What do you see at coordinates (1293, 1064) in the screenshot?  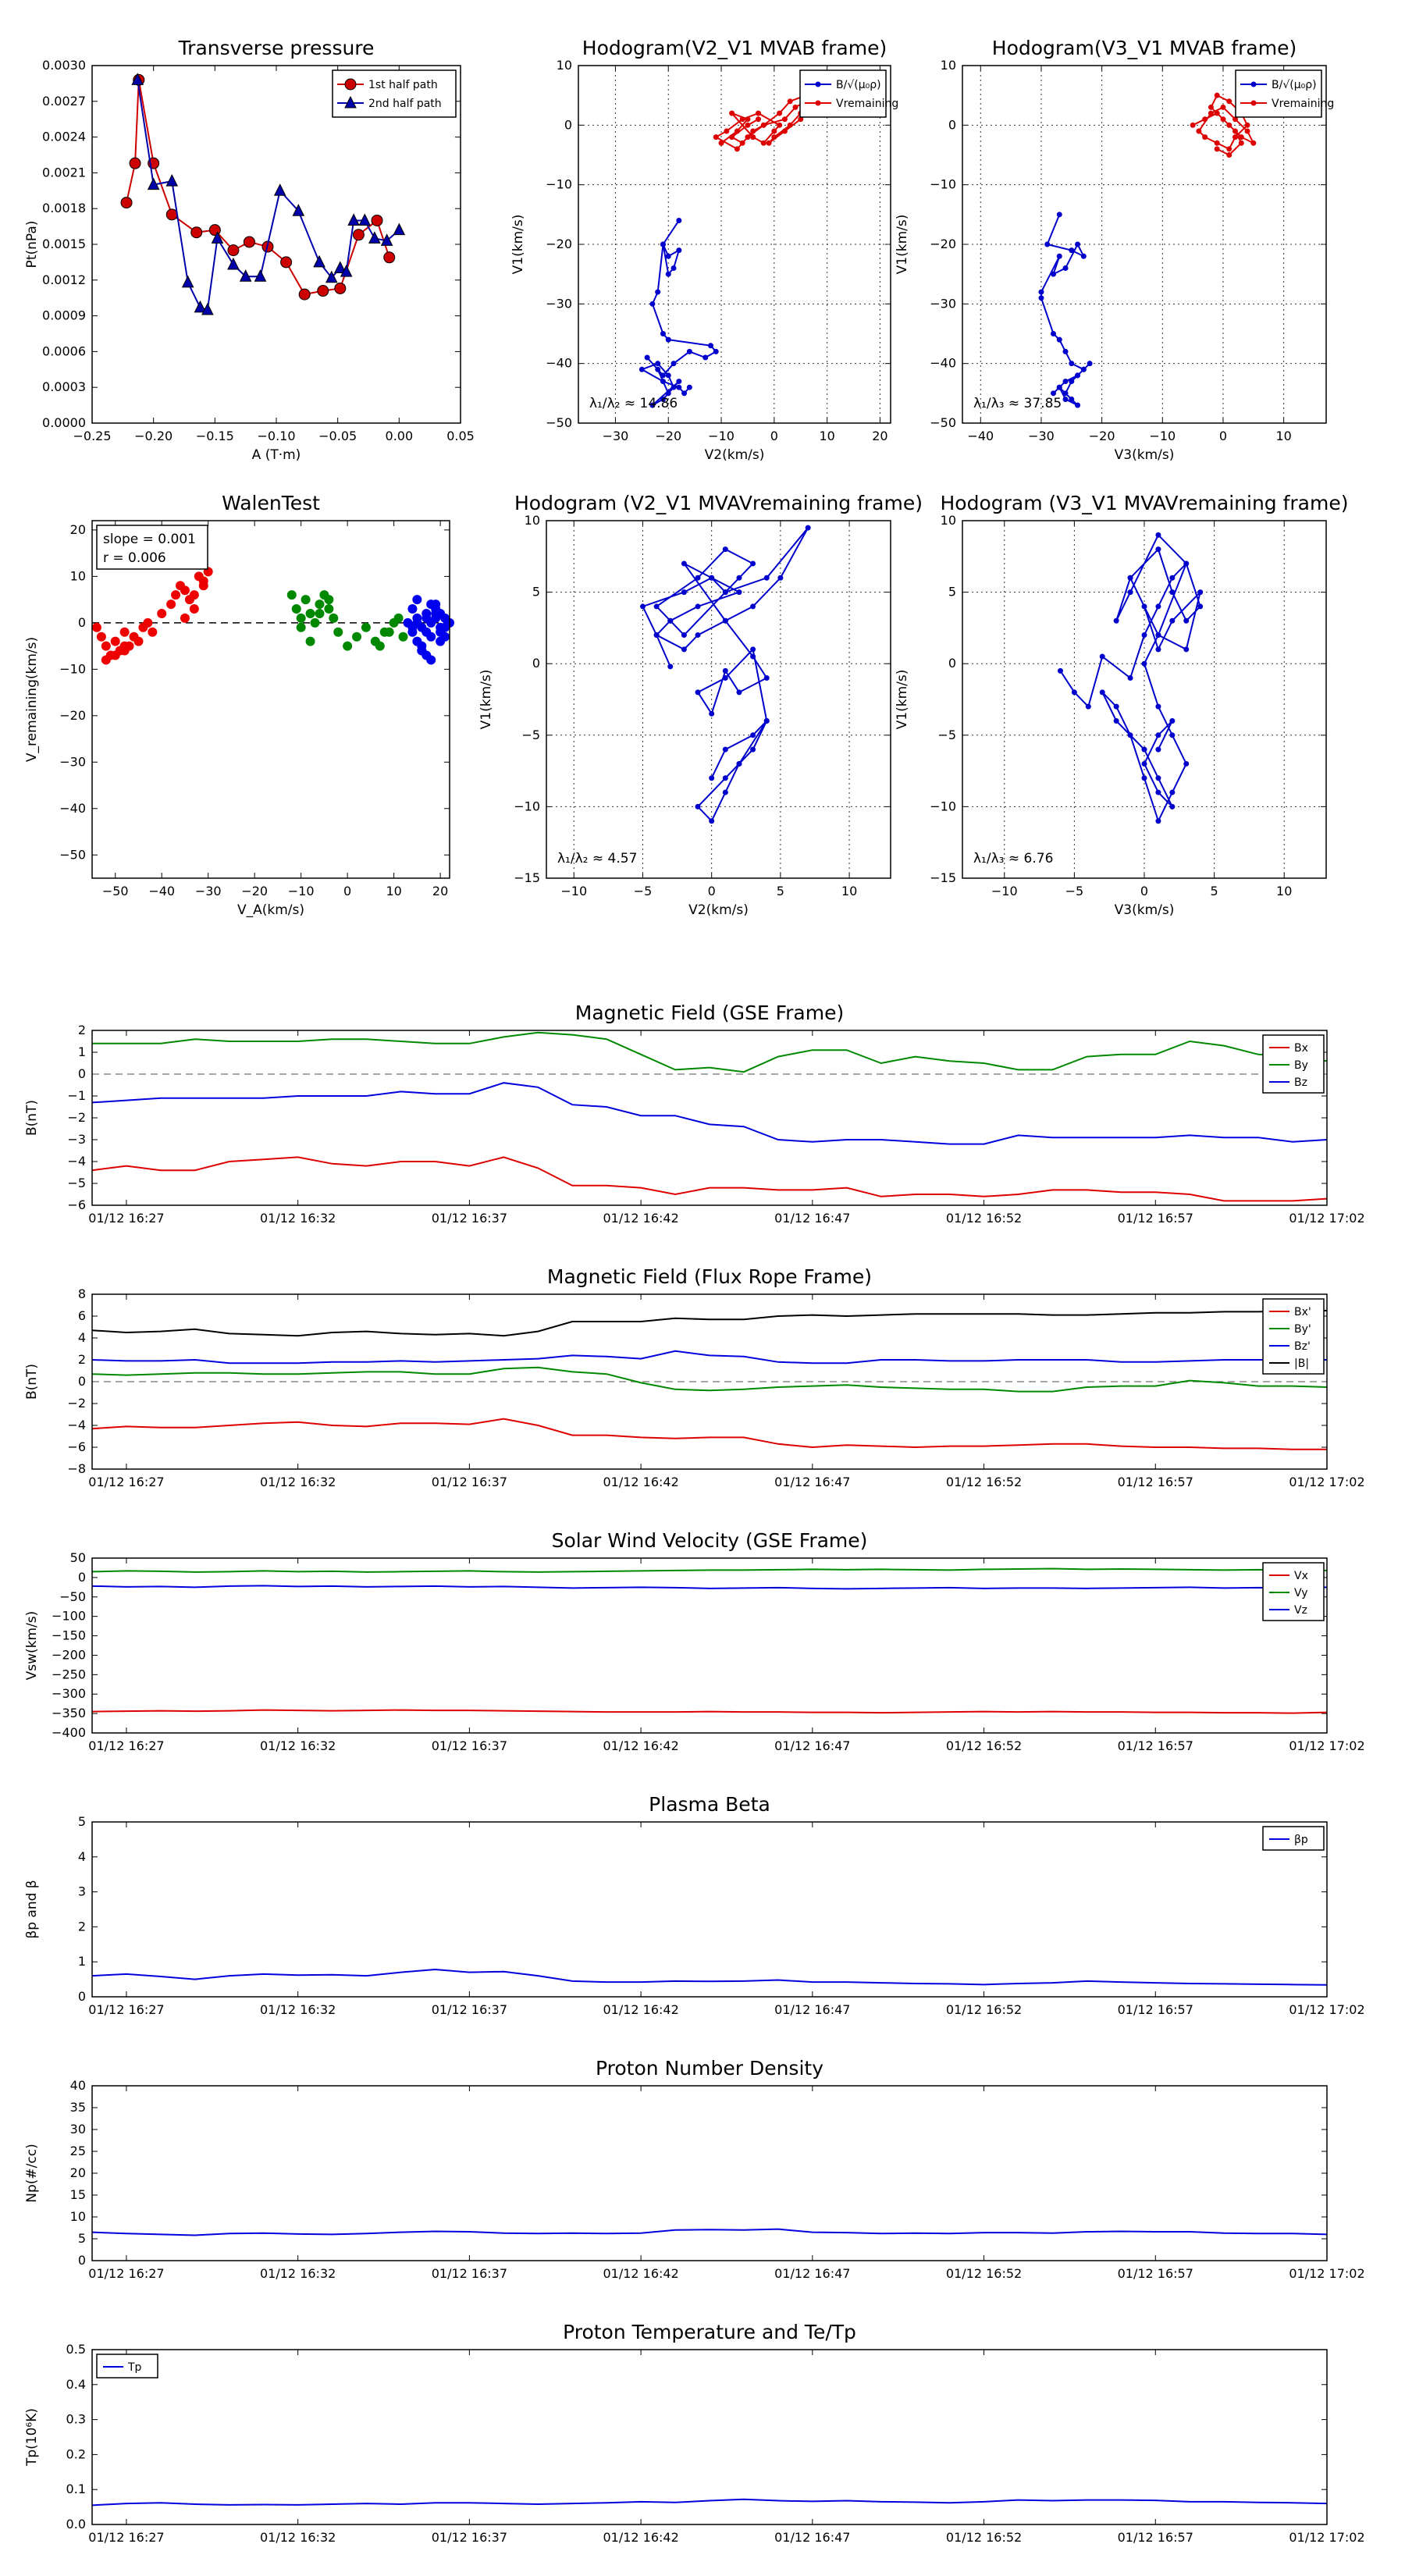 I see `legend: Bx By Bz` at bounding box center [1293, 1064].